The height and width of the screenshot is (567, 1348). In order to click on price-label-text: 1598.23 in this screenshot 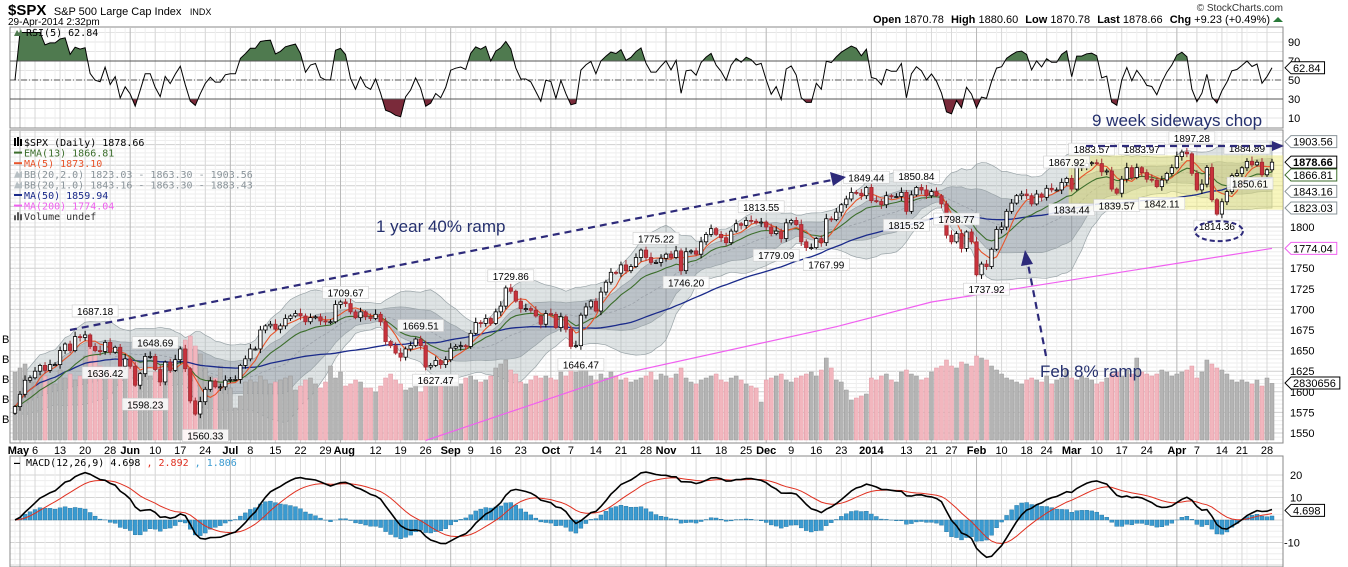, I will do `click(145, 405)`.